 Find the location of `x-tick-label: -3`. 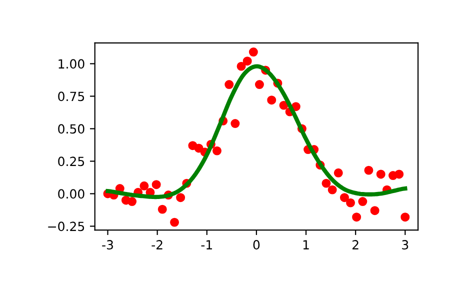

x-tick-label: -3 is located at coordinates (107, 245).